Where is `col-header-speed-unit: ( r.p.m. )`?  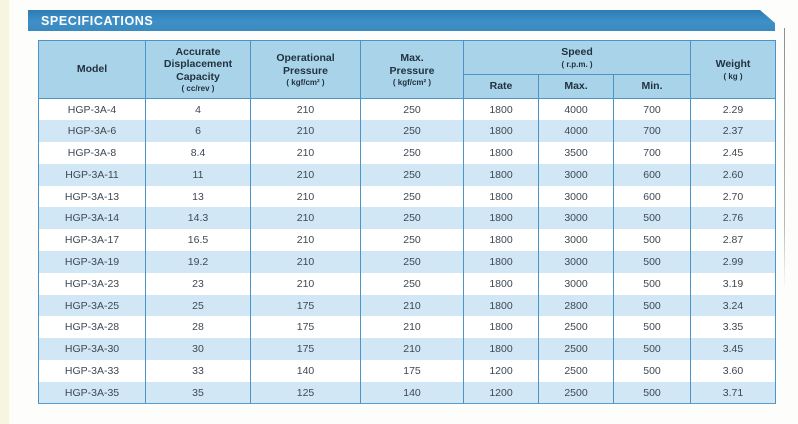 col-header-speed-unit: ( r.p.m. ) is located at coordinates (577, 64).